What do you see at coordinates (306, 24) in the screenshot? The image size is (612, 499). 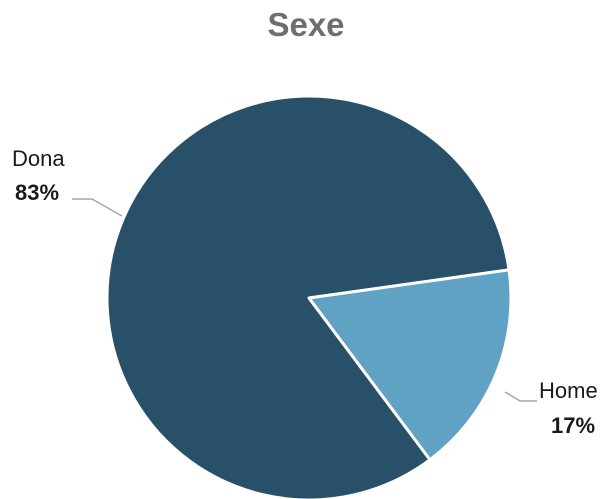 I see `chart-title: Sexe` at bounding box center [306, 24].